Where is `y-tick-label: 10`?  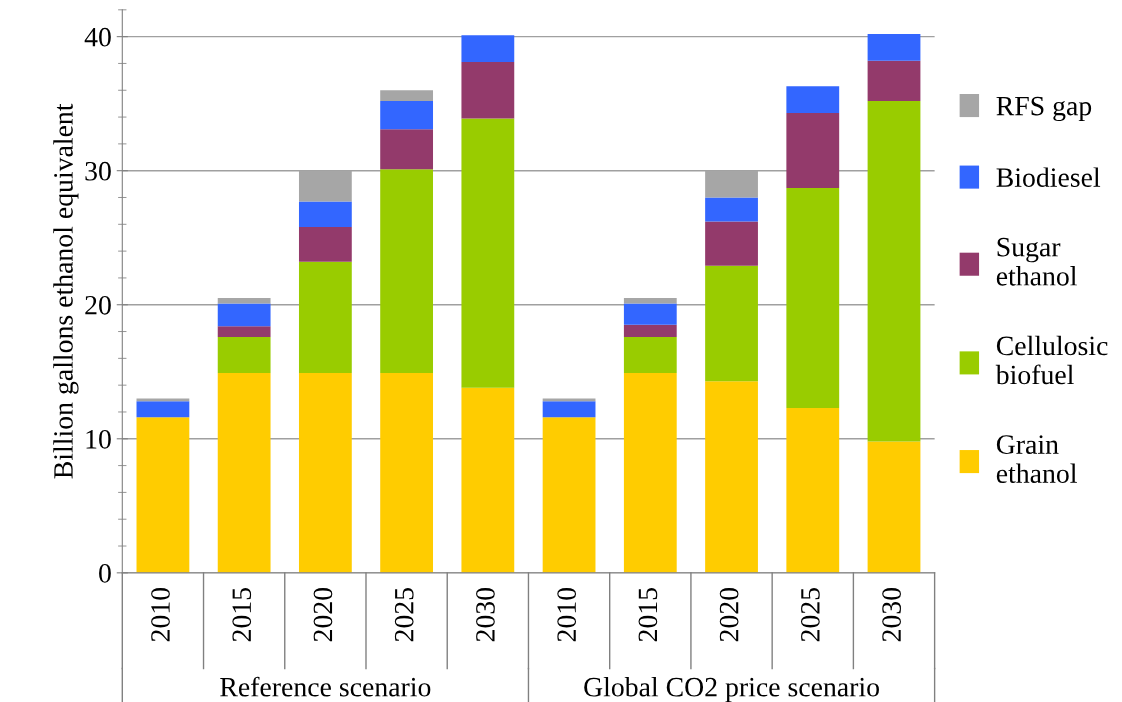 y-tick-label: 10 is located at coordinates (98, 439).